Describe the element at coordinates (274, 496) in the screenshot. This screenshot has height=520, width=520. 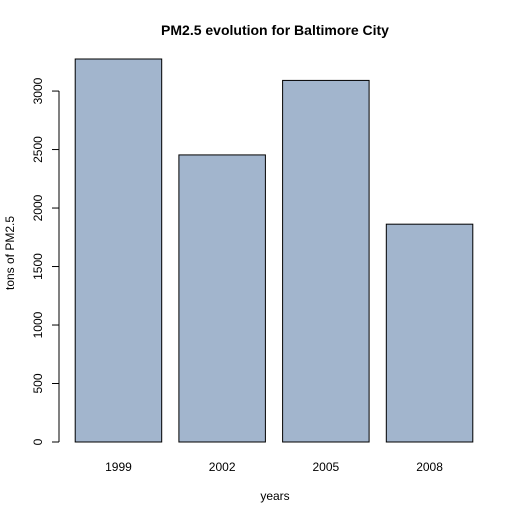
I see `x-axis-label: years` at that location.